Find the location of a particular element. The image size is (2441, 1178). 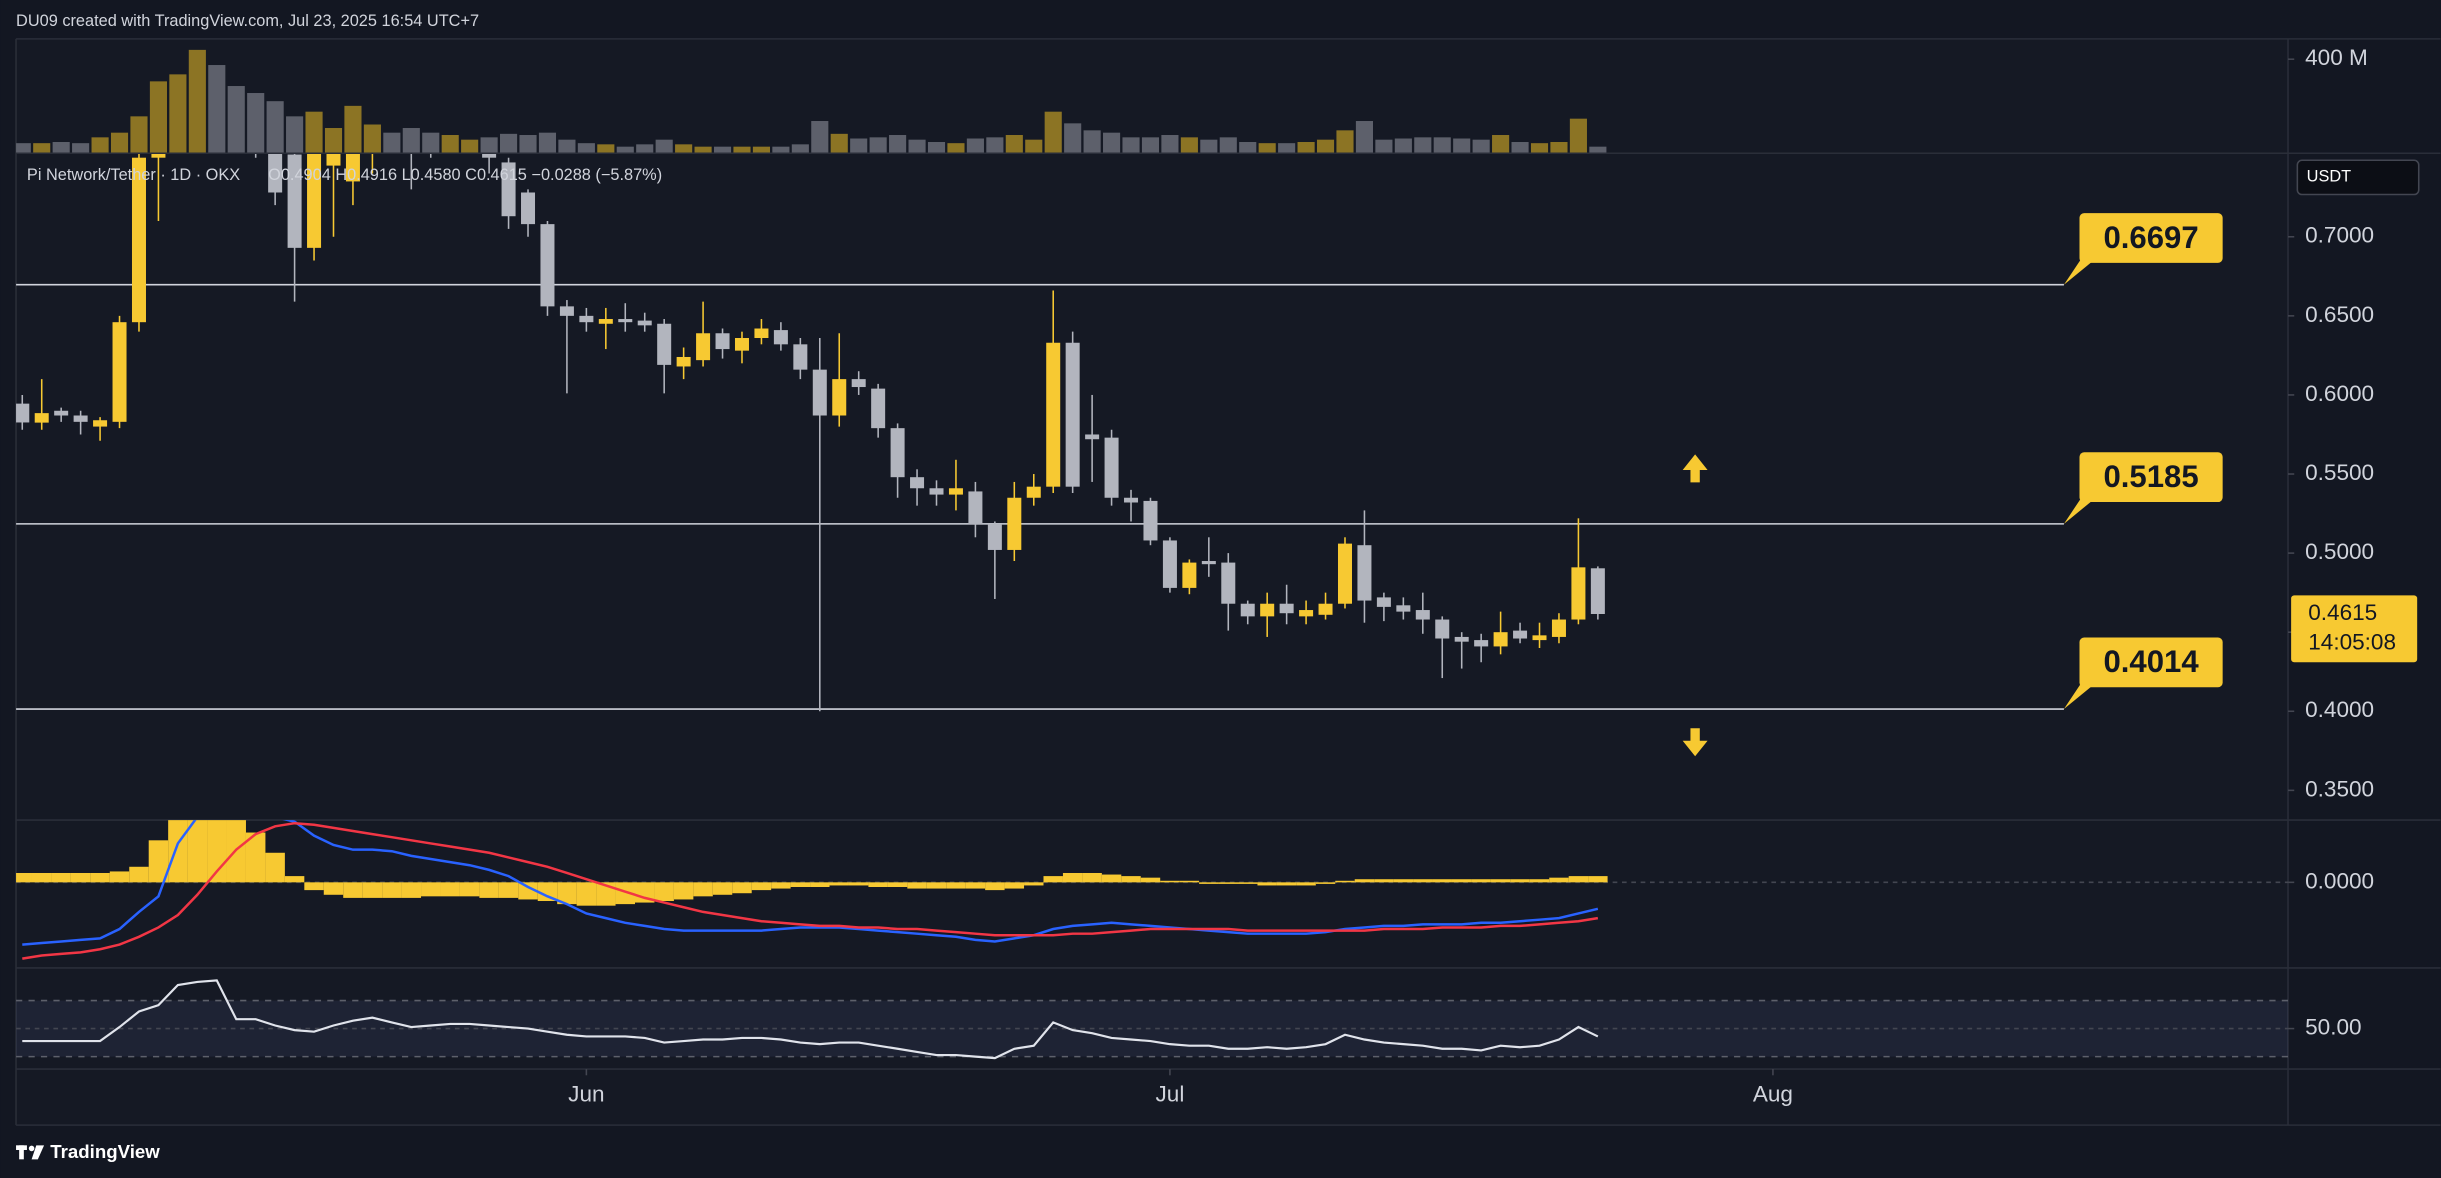

y-tick-label: 400 M is located at coordinates (2336, 57).